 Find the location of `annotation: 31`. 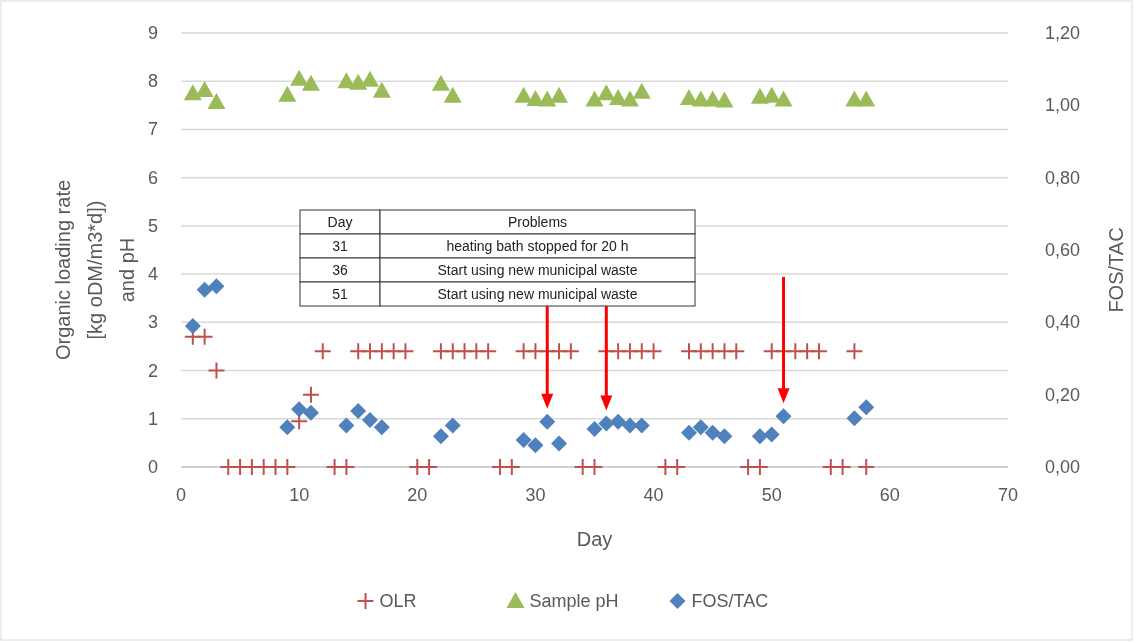

annotation: 31 is located at coordinates (340, 246).